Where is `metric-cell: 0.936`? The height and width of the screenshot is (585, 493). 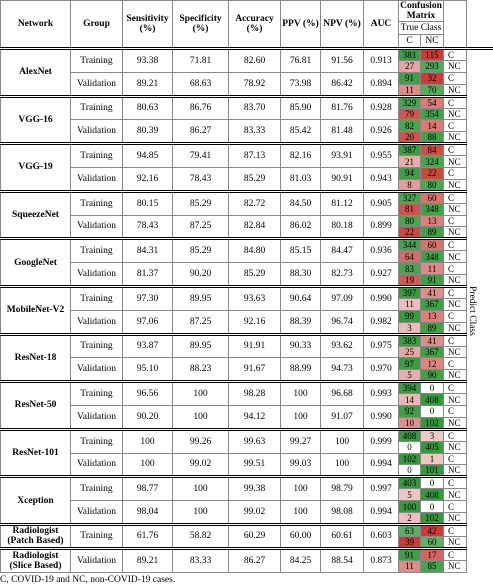 metric-cell: 0.936 is located at coordinates (381, 251).